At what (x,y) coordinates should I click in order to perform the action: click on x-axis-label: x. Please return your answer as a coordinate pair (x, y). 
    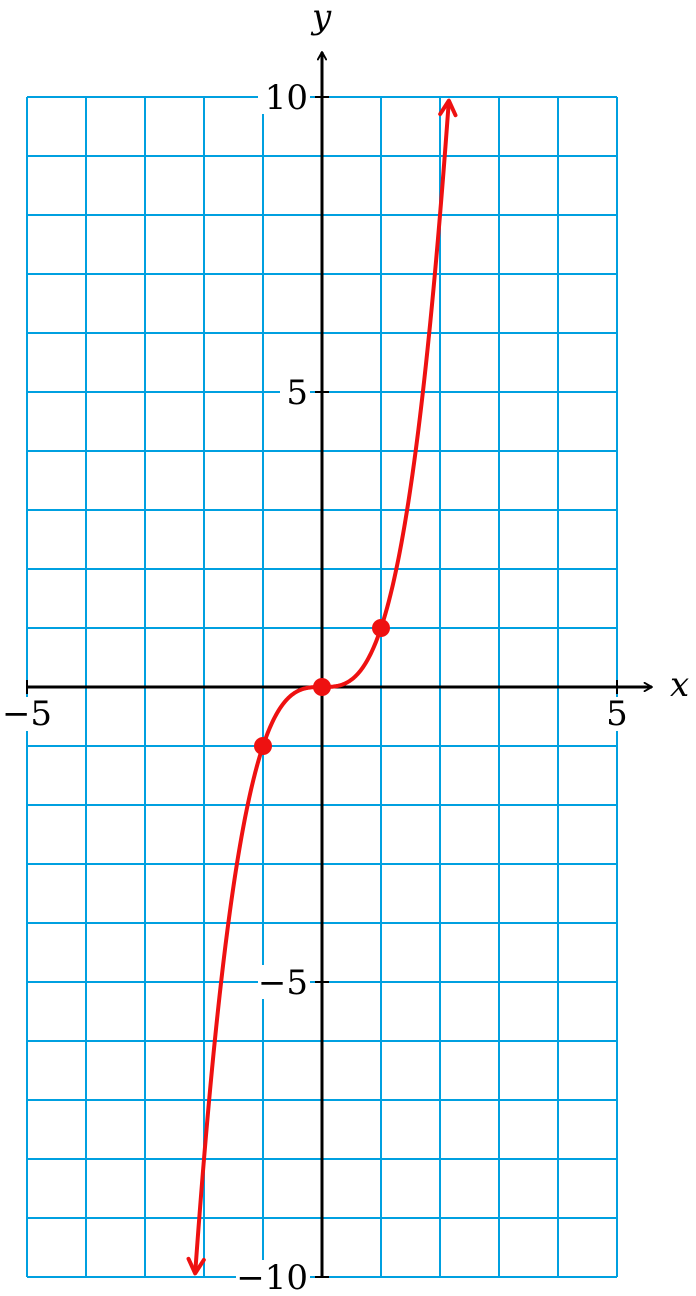
    Looking at the image, I should click on (679, 685).